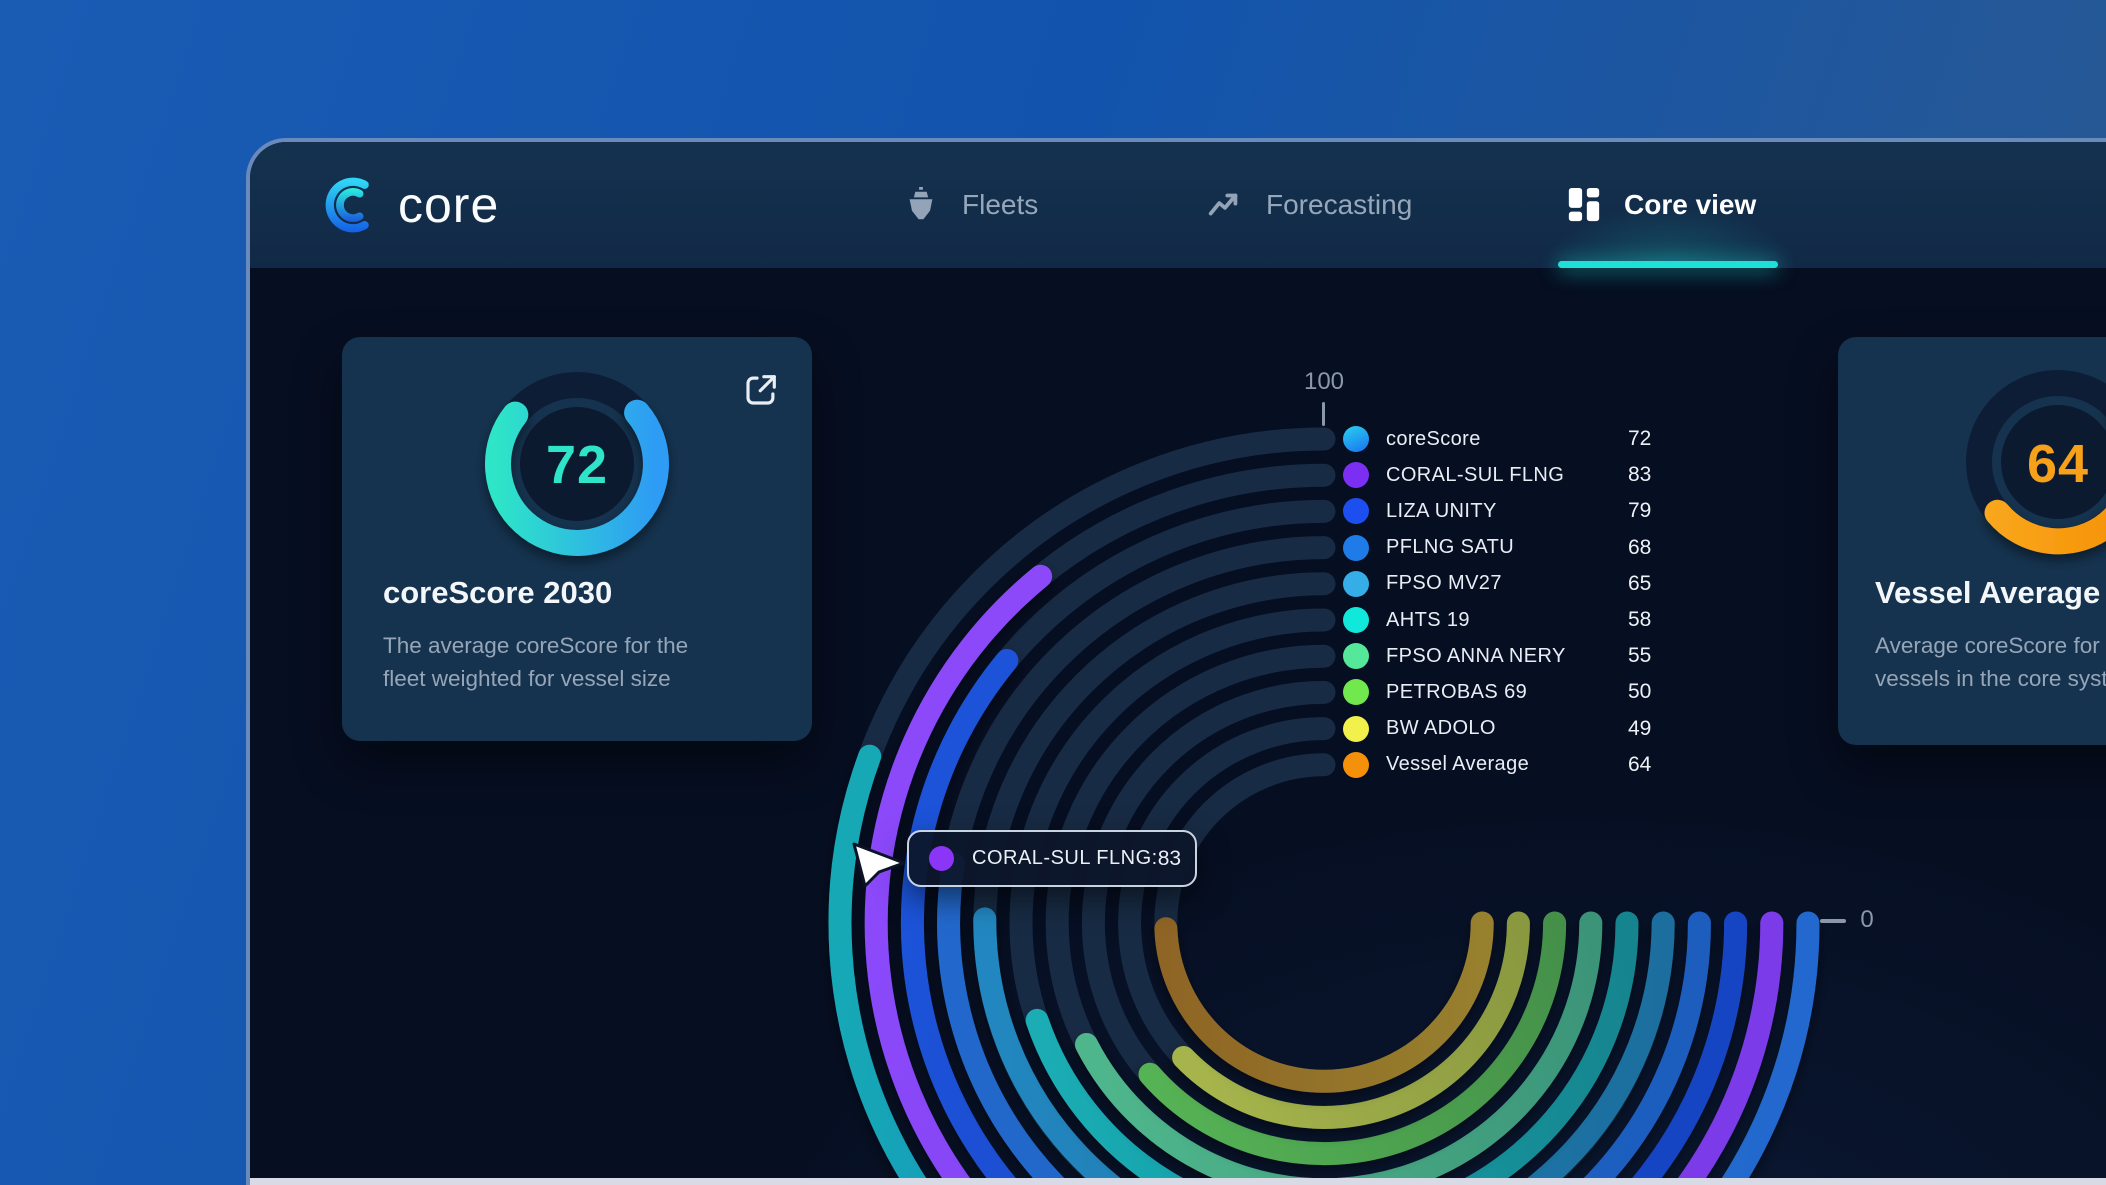  What do you see at coordinates (1867, 919) in the screenshot?
I see `axis-min-label: 0` at bounding box center [1867, 919].